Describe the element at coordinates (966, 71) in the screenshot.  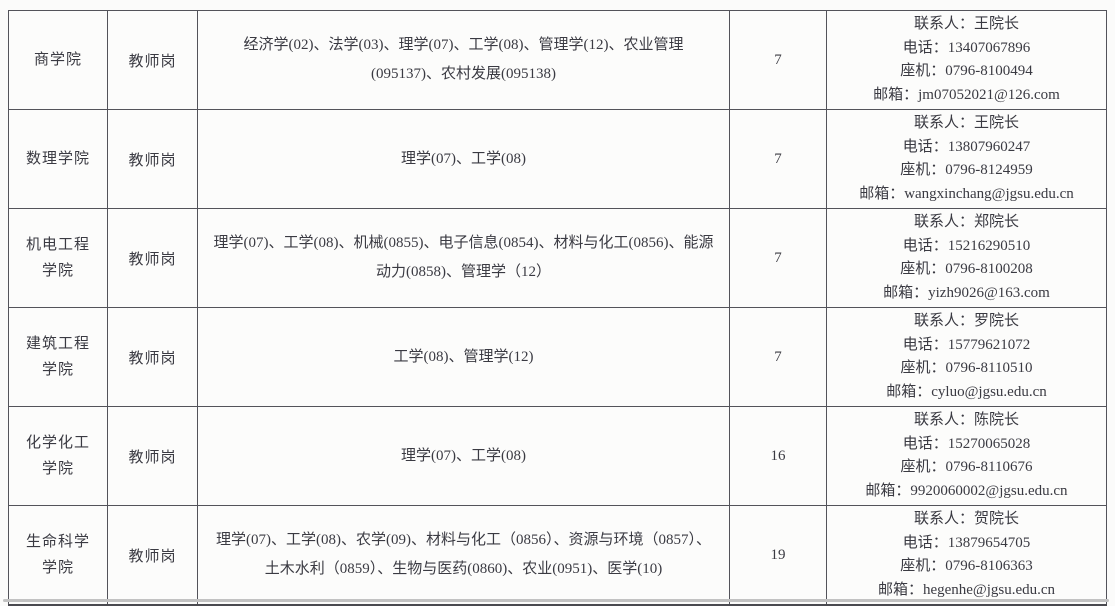
I see `contact-landline: 座机：0796-8100494` at that location.